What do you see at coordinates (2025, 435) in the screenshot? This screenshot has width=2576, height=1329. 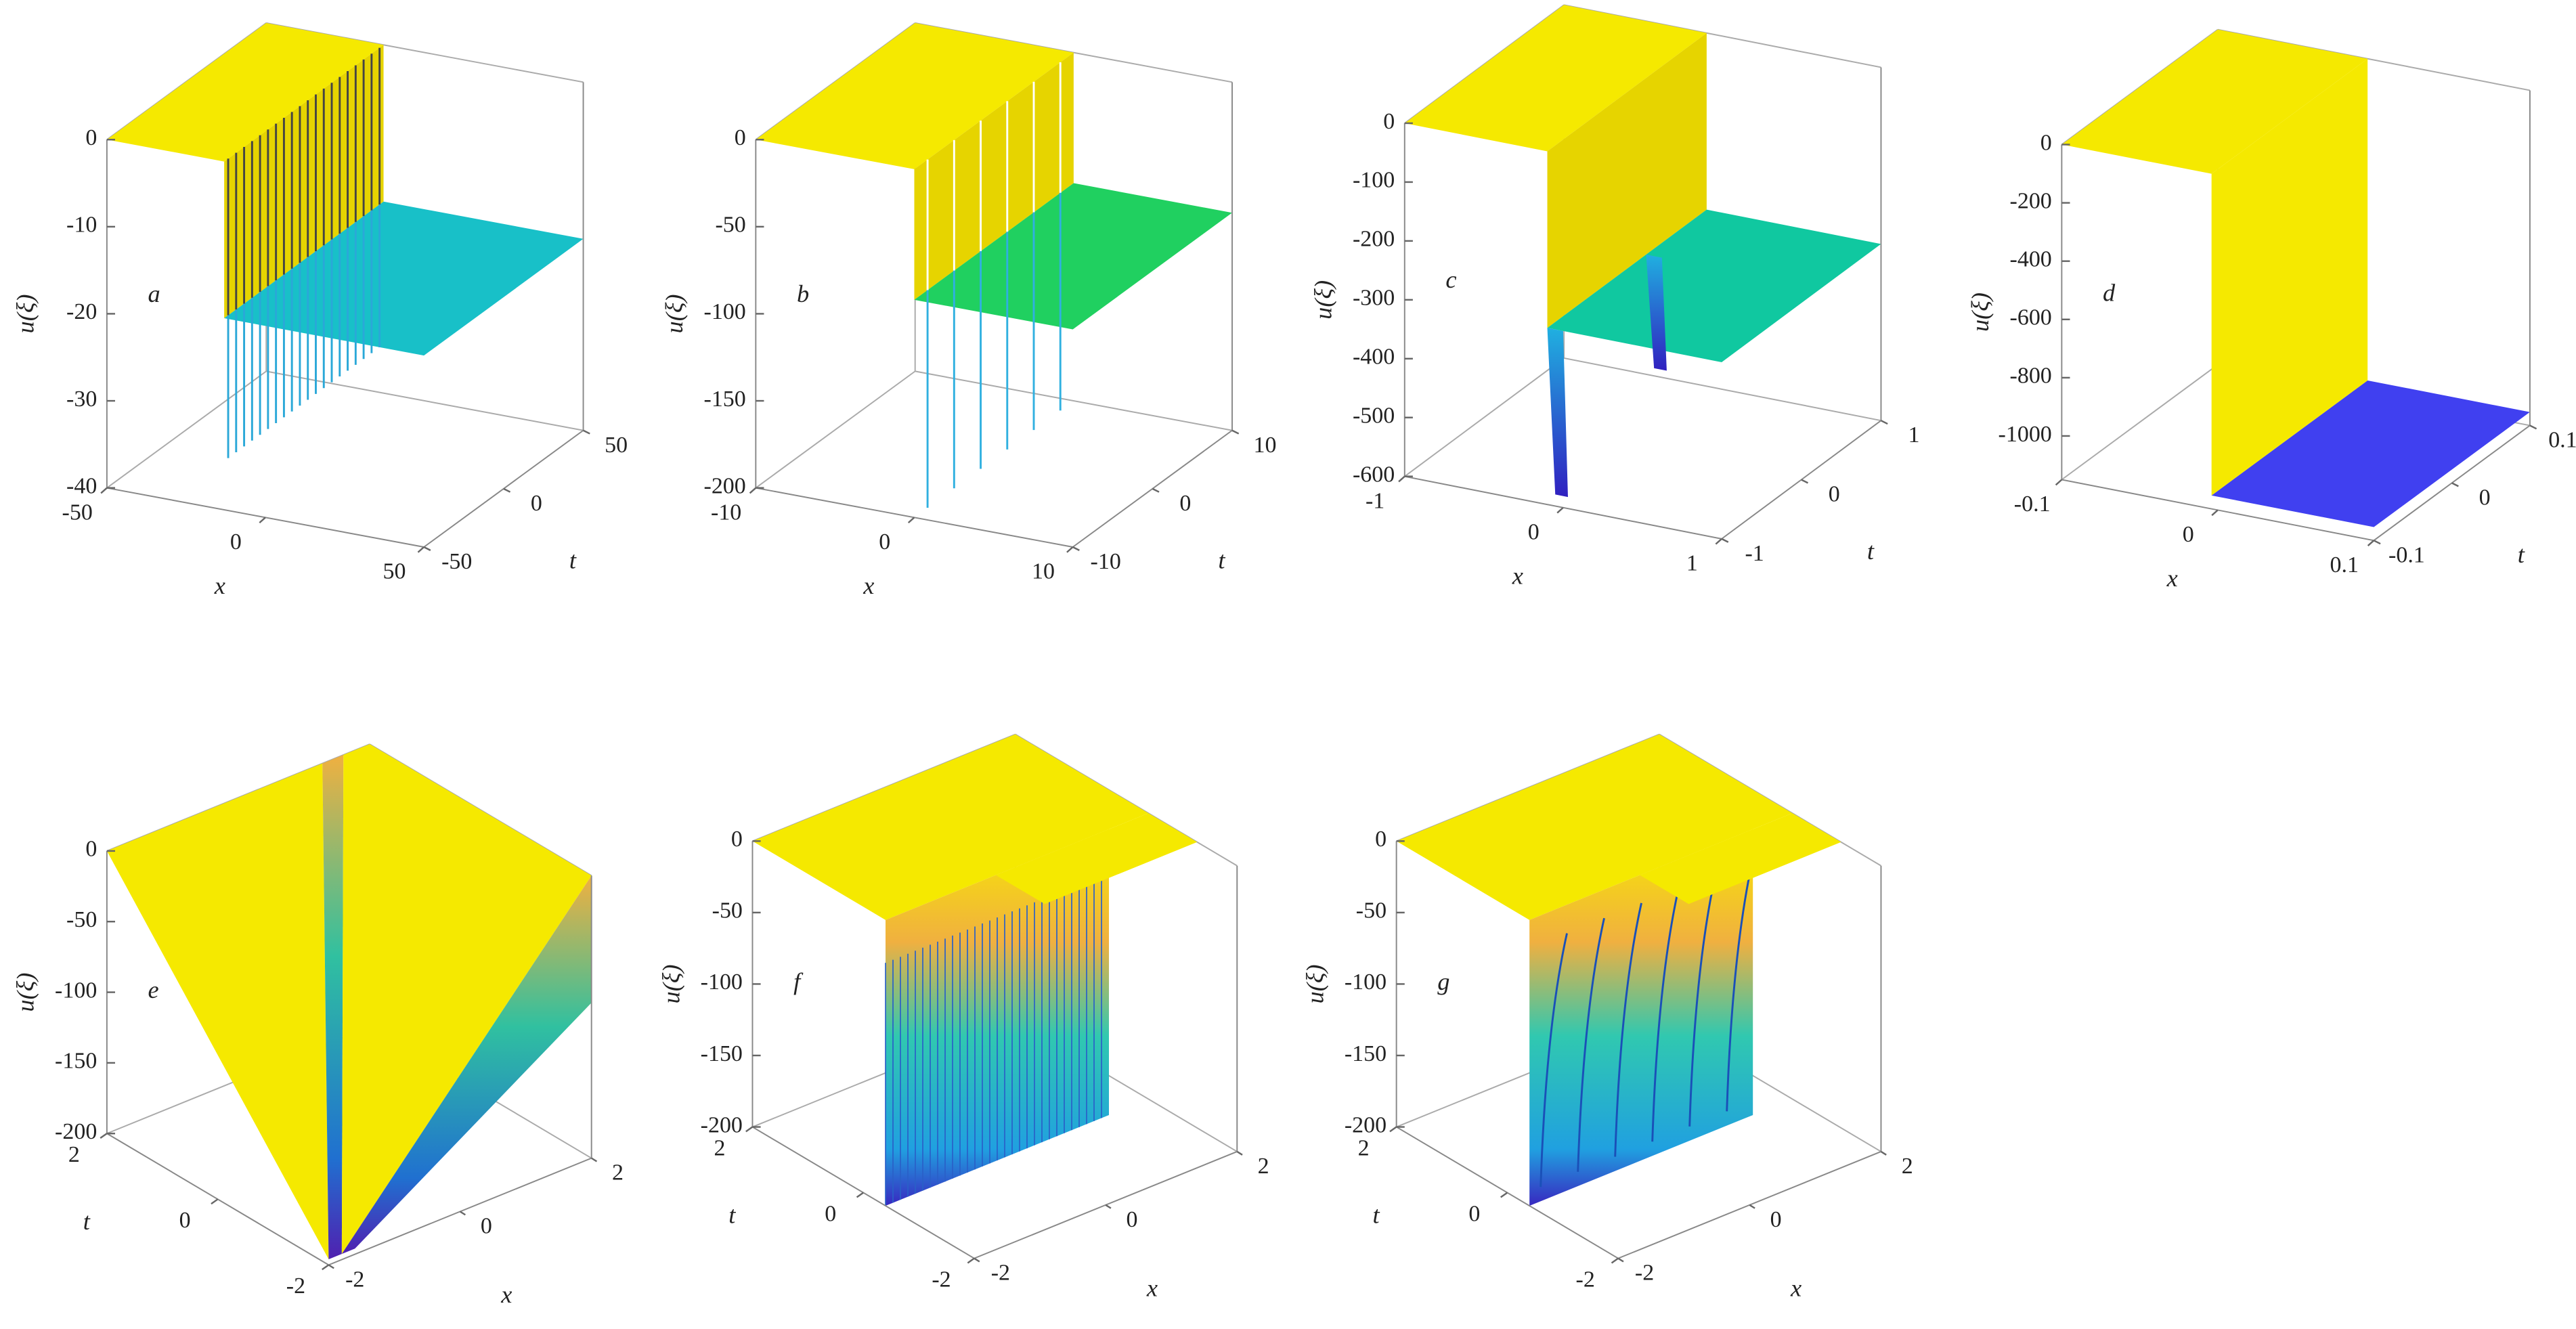 I see `z-tick-label: -1000` at bounding box center [2025, 435].